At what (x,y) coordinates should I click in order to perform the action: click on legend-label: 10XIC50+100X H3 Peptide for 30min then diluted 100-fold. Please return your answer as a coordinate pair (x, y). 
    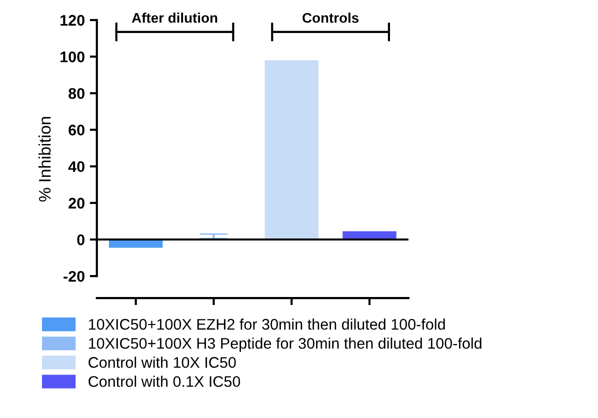
    Looking at the image, I should click on (285, 345).